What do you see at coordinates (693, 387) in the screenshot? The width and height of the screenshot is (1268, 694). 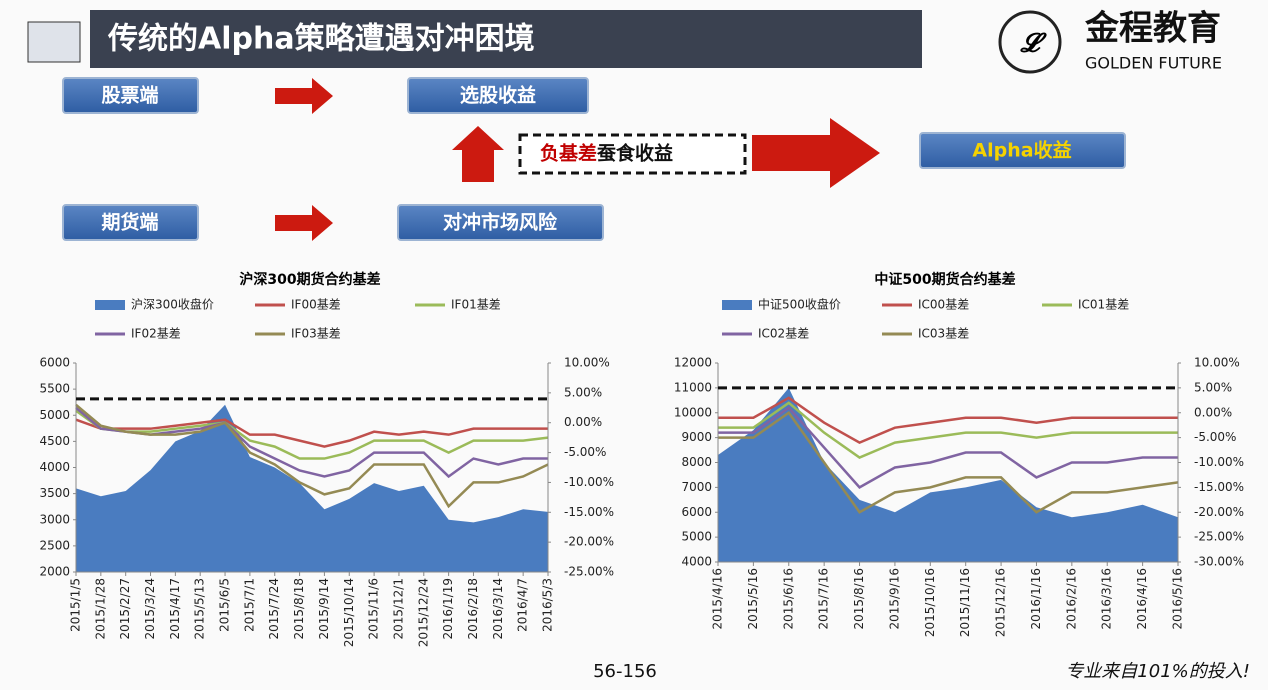 I see `y-tick-label: 11000` at bounding box center [693, 387].